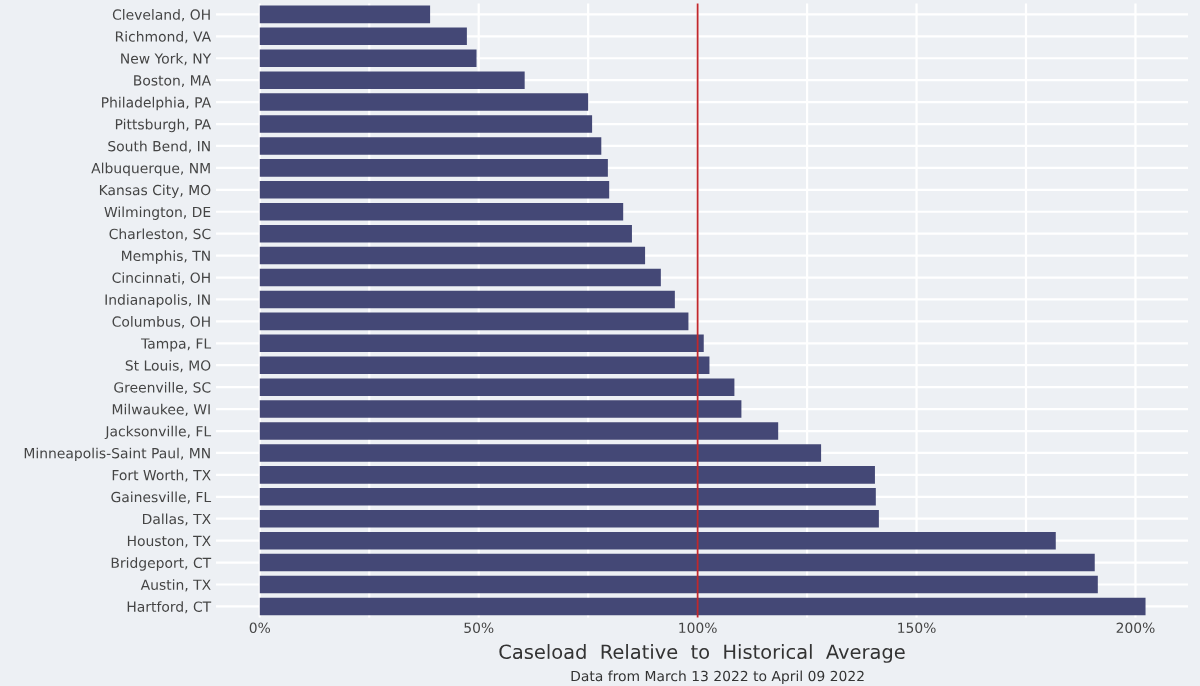  Describe the element at coordinates (176, 345) in the screenshot. I see `y-tick-label: Tampa, FL` at that location.